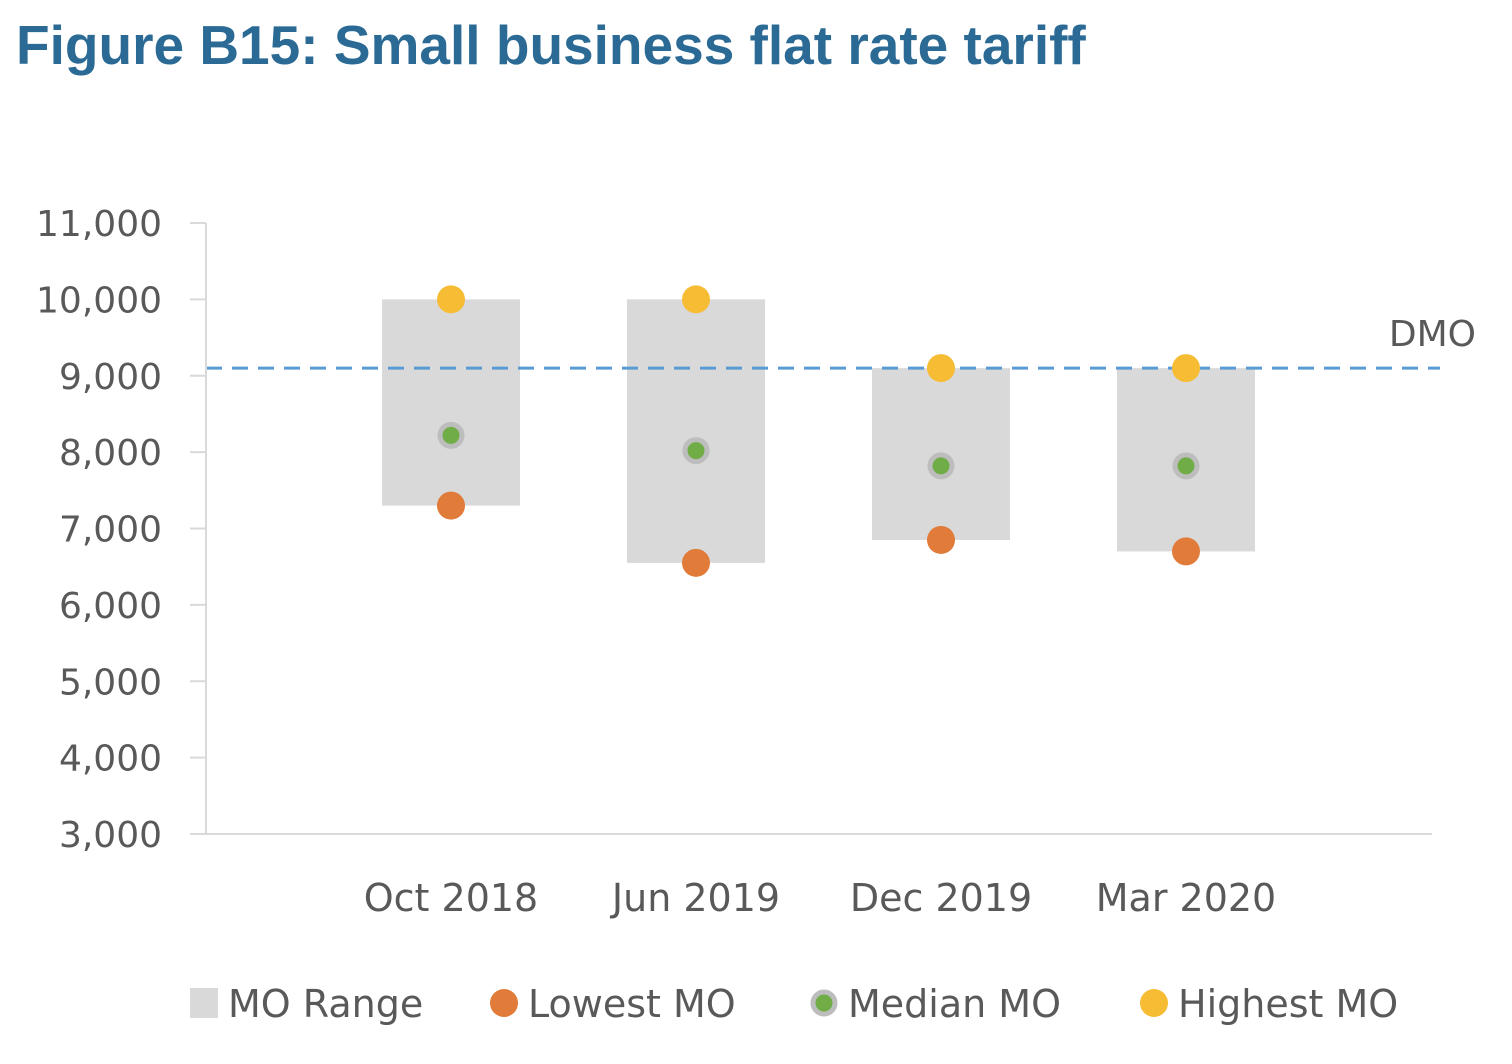 The width and height of the screenshot is (1512, 1064). I want to click on dmo-reference: DMO, so click(841, 342).